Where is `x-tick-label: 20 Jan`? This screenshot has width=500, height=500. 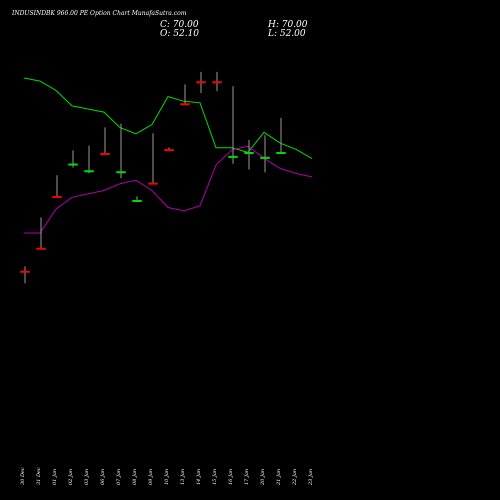
x-tick-label: 20 Jan is located at coordinates (263, 477).